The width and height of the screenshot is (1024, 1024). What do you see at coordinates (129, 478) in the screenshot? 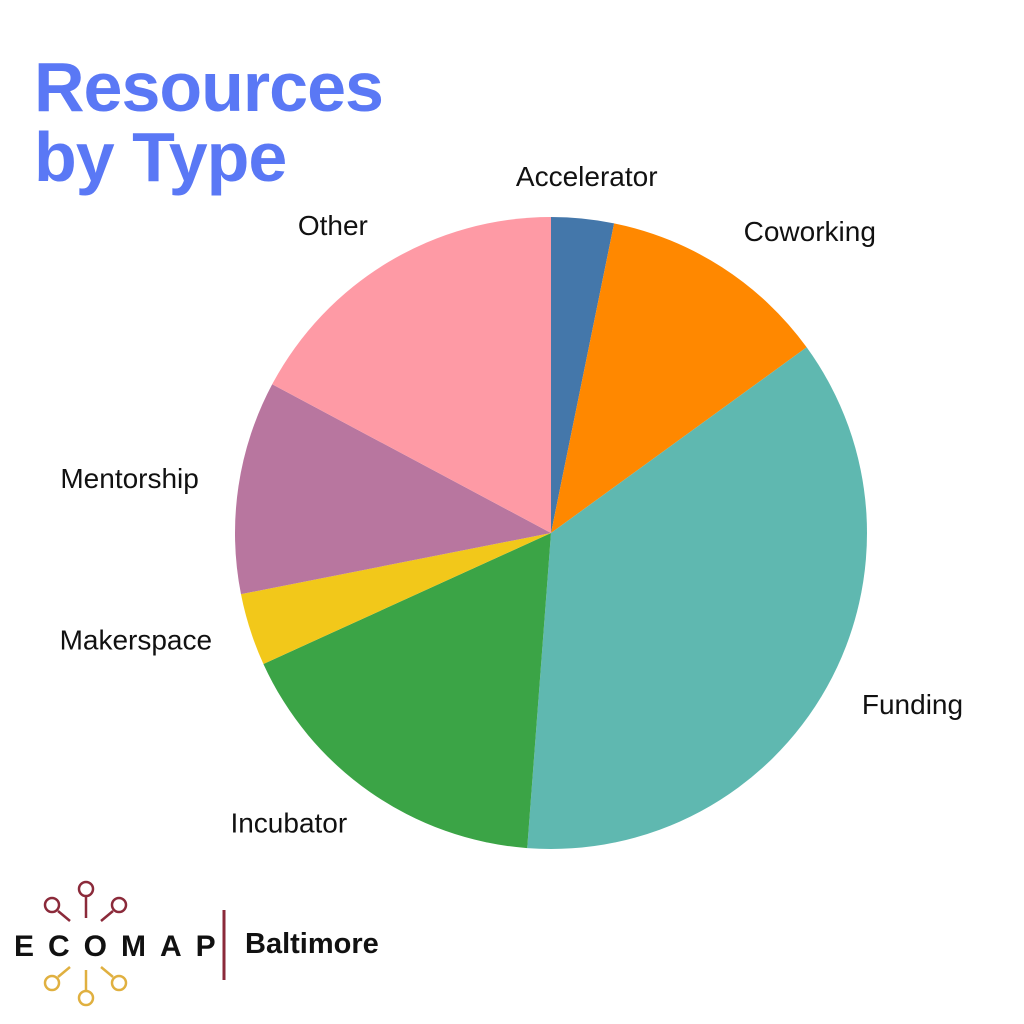
I see `slice-label: Mentorship` at bounding box center [129, 478].